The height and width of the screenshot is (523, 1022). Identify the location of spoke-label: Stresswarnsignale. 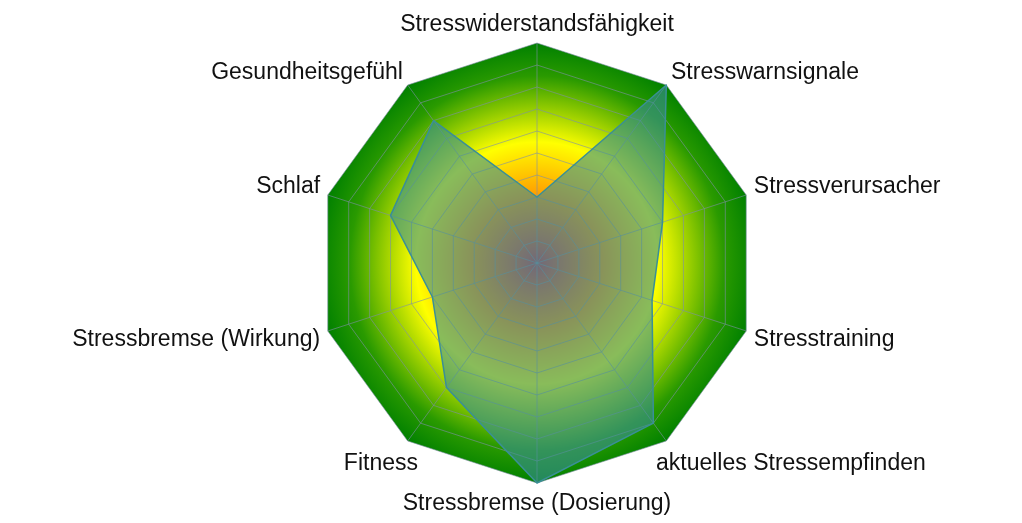
(765, 70).